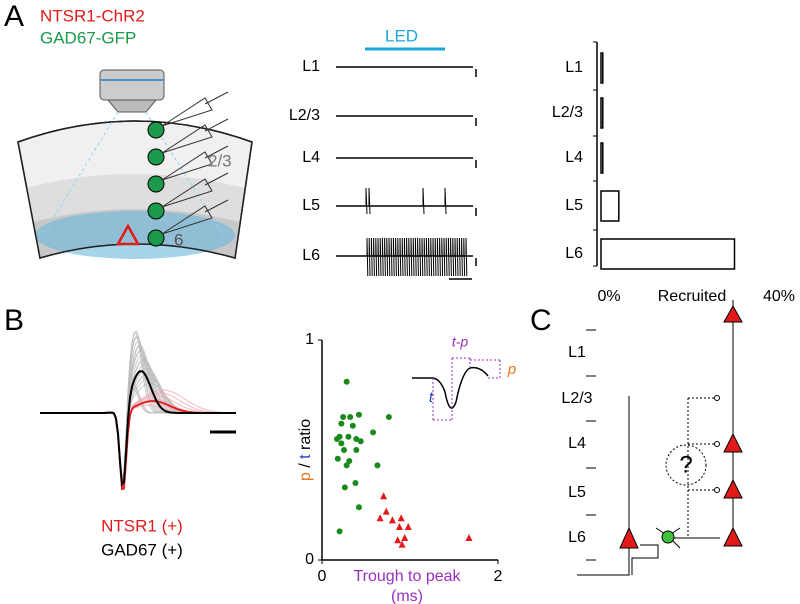 This screenshot has width=800, height=604. I want to click on legend-entry: GAD67 (+), so click(142, 549).